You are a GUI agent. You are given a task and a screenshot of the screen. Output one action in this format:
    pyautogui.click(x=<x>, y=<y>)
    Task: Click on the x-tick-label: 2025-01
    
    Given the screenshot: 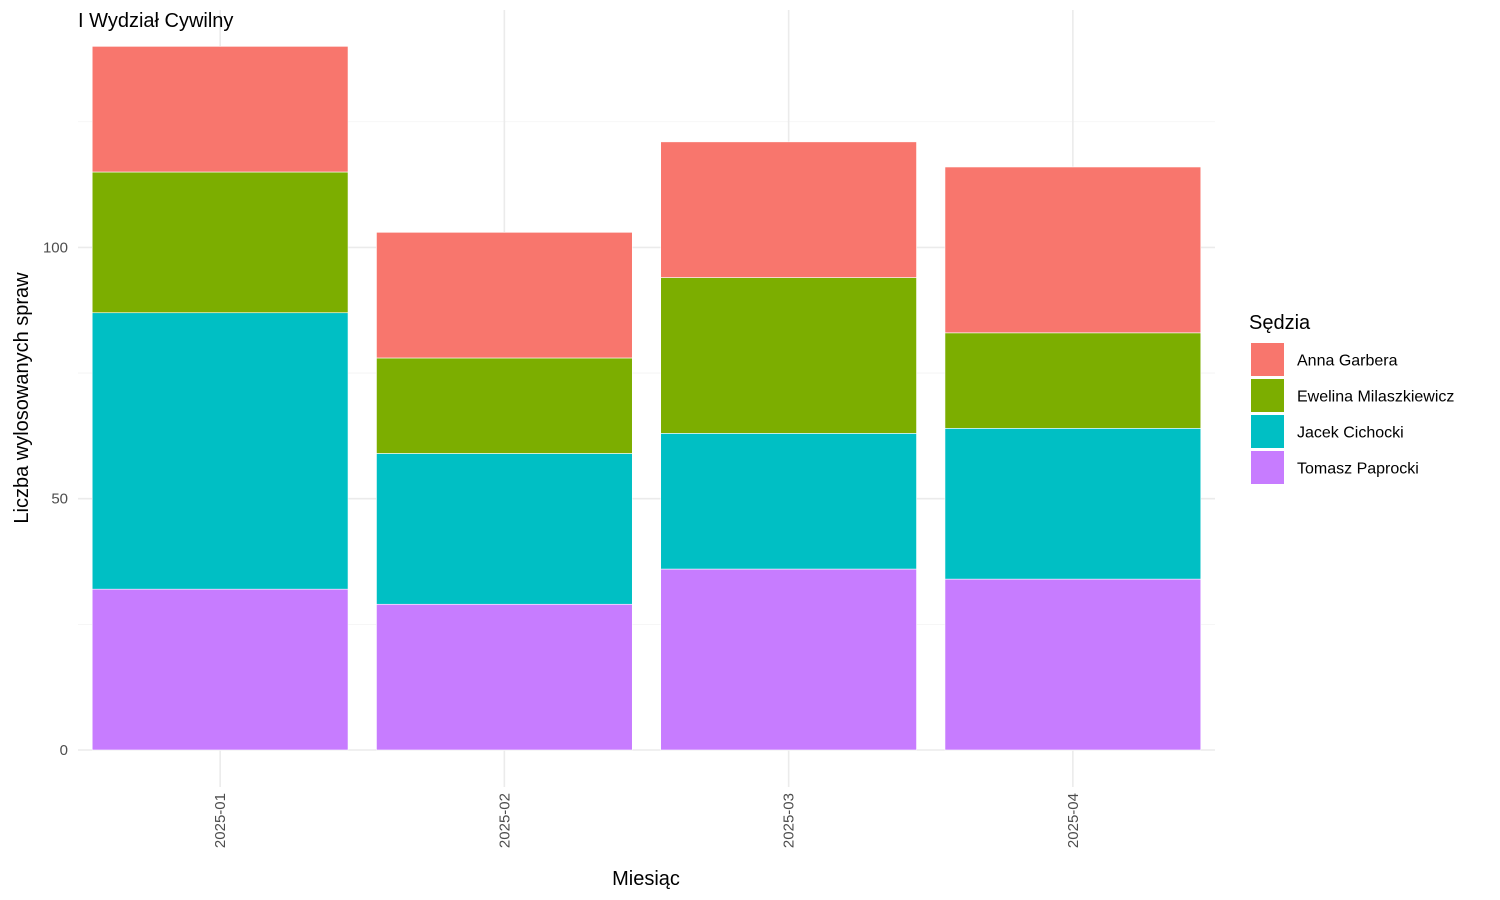 What is the action you would take?
    pyautogui.click(x=220, y=820)
    